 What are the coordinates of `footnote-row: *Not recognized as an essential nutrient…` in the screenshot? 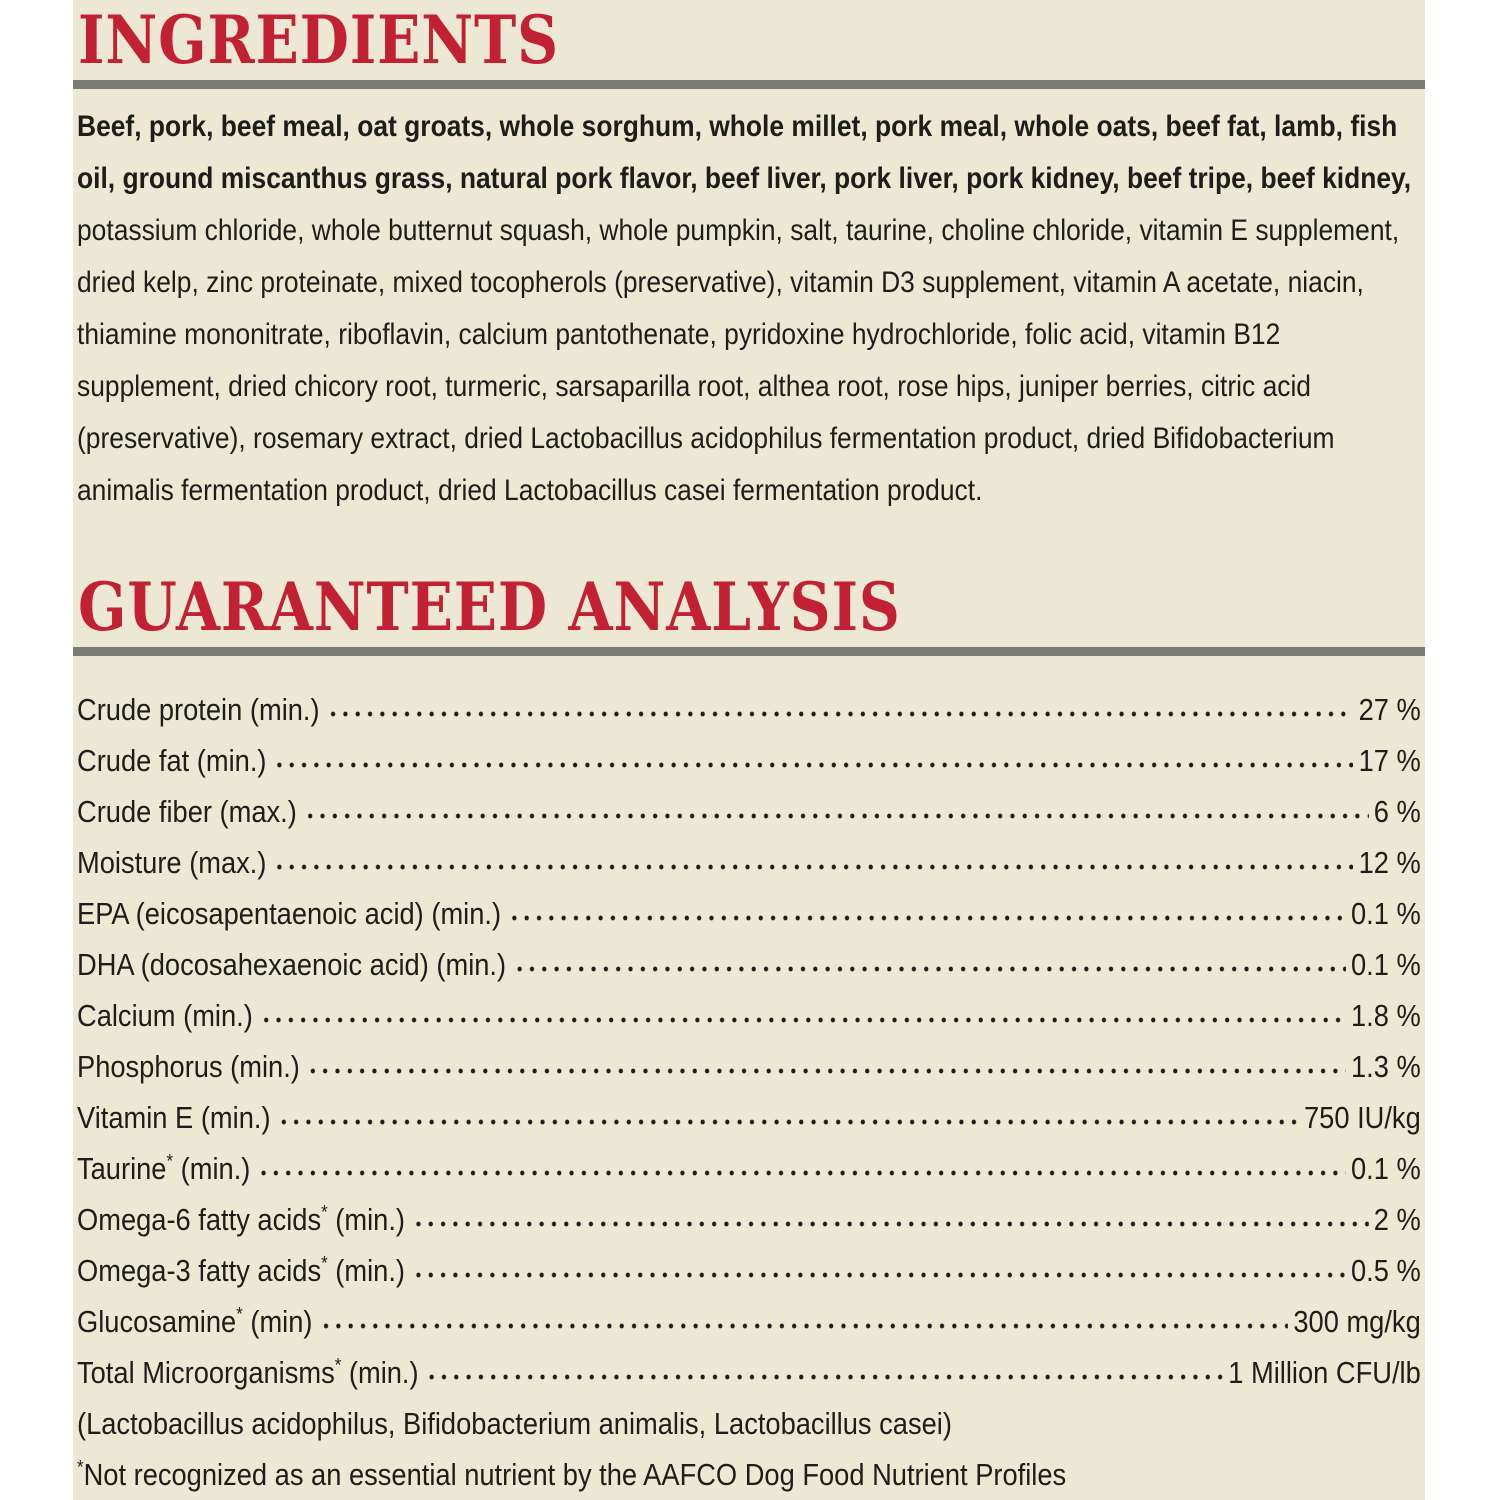 It's located at (749, 1467).